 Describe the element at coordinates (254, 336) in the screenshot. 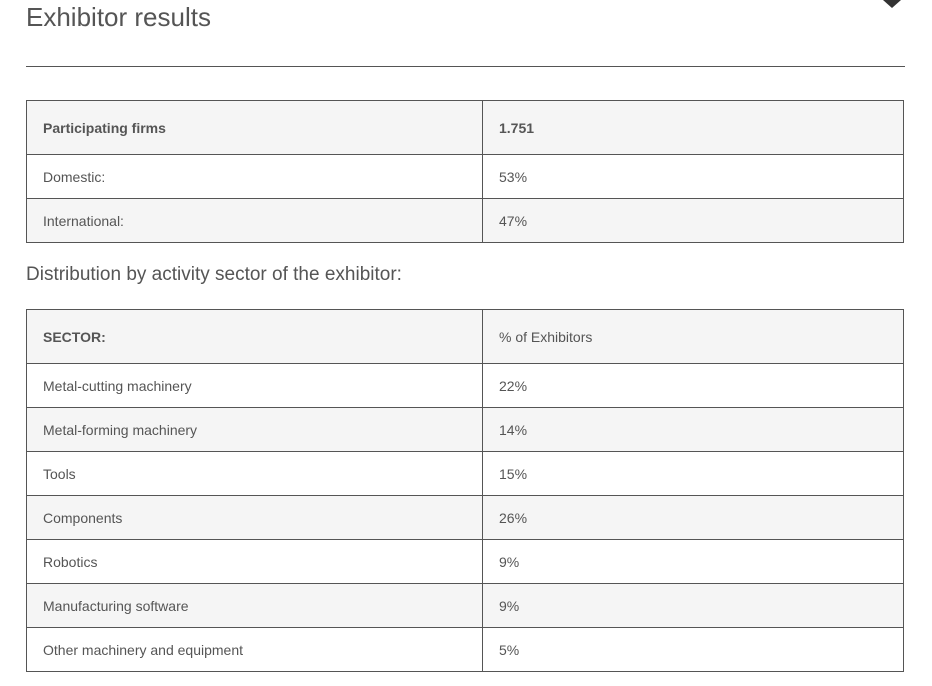

I see `sector-column-header: SECTOR:` at that location.